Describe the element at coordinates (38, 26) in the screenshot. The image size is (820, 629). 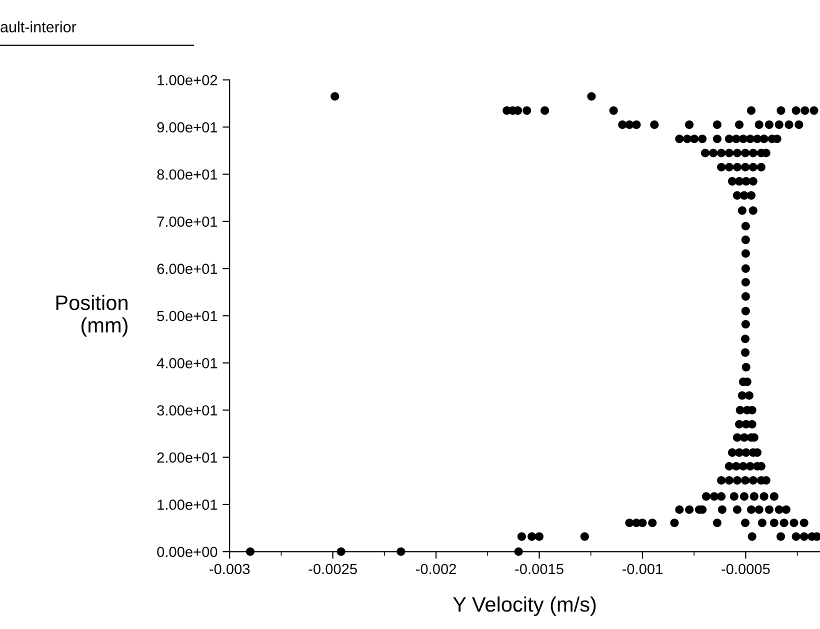
I see `text: ault-interior` at that location.